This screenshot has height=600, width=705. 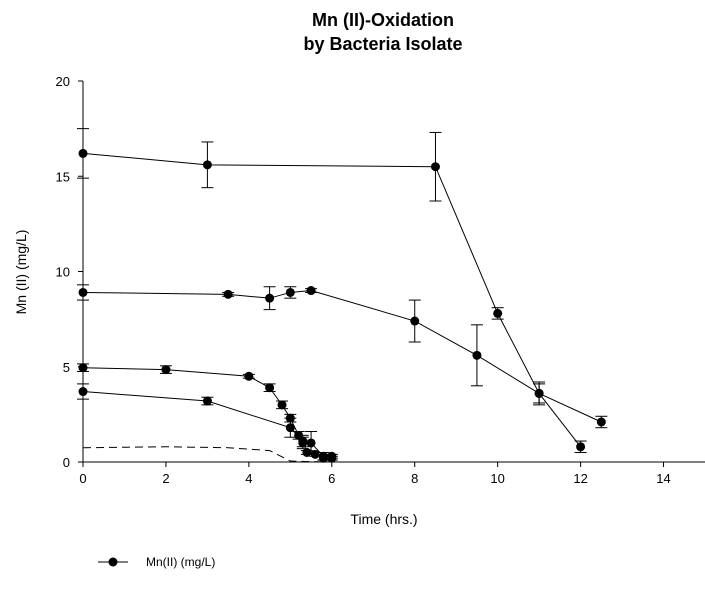 What do you see at coordinates (63, 81) in the screenshot?
I see `y-tick-label: 20` at bounding box center [63, 81].